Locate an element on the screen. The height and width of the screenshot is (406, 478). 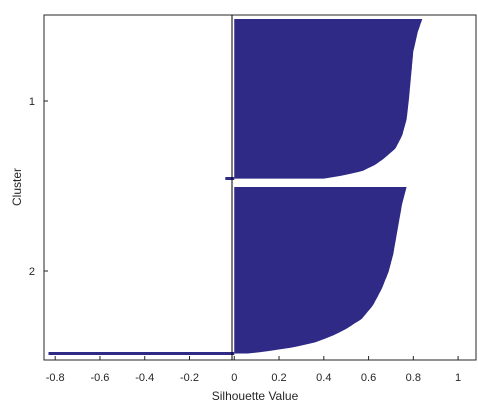
y-tick-label-1: 1 is located at coordinates (32, 102).